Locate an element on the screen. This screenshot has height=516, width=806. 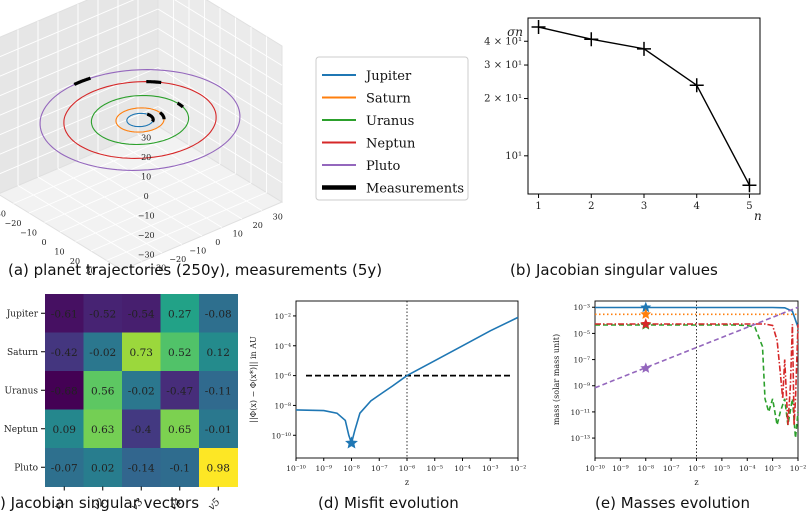
heatmap-value: 0.27 is located at coordinates (179, 314).